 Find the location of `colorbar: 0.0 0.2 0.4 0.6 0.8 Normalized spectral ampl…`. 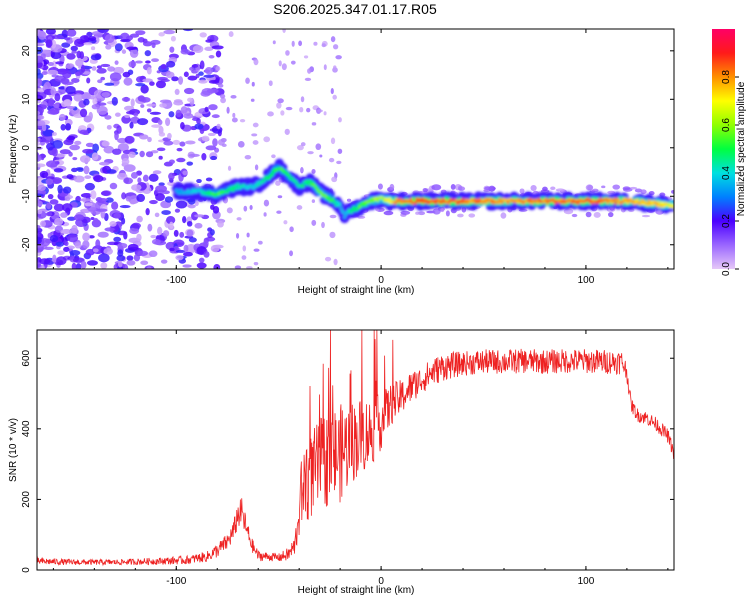

colorbar: 0.0 0.2 0.4 0.6 0.8 Normalized spectral ampl… is located at coordinates (729, 152).